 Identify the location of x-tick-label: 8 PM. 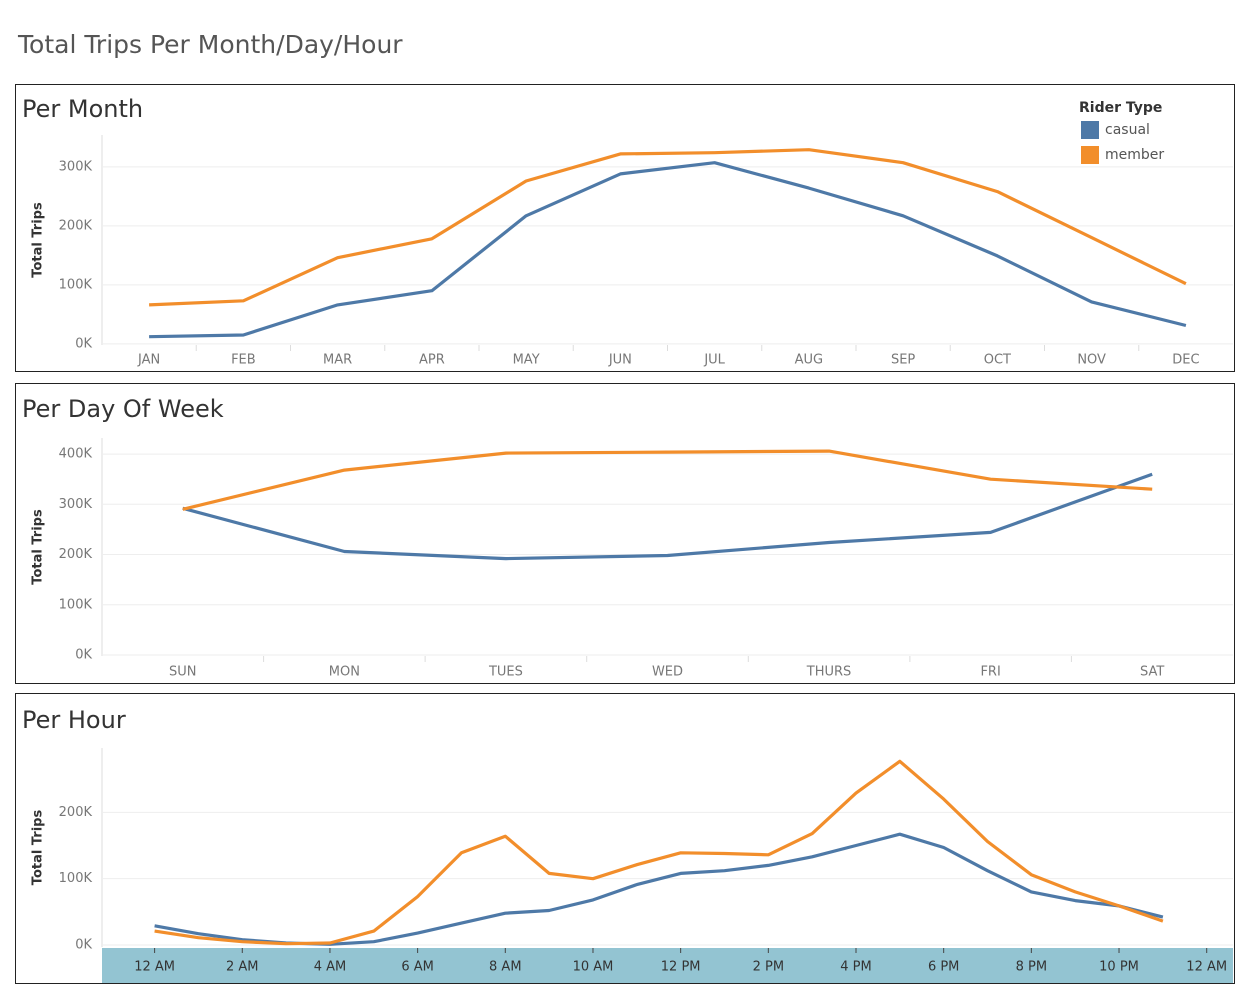
(1031, 967).